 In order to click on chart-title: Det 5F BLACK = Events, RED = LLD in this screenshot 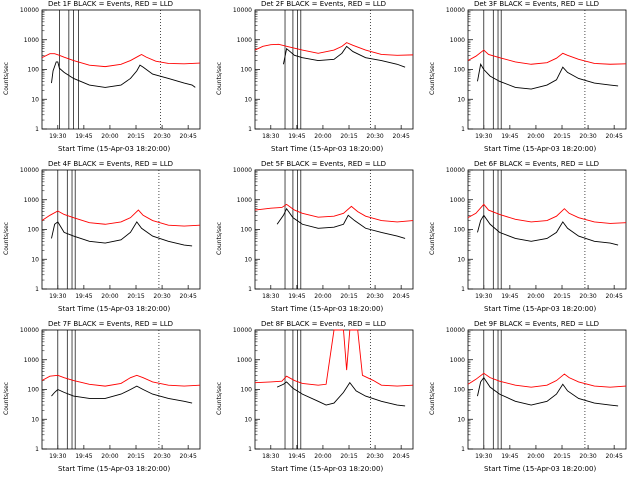, I will do `click(324, 164)`.